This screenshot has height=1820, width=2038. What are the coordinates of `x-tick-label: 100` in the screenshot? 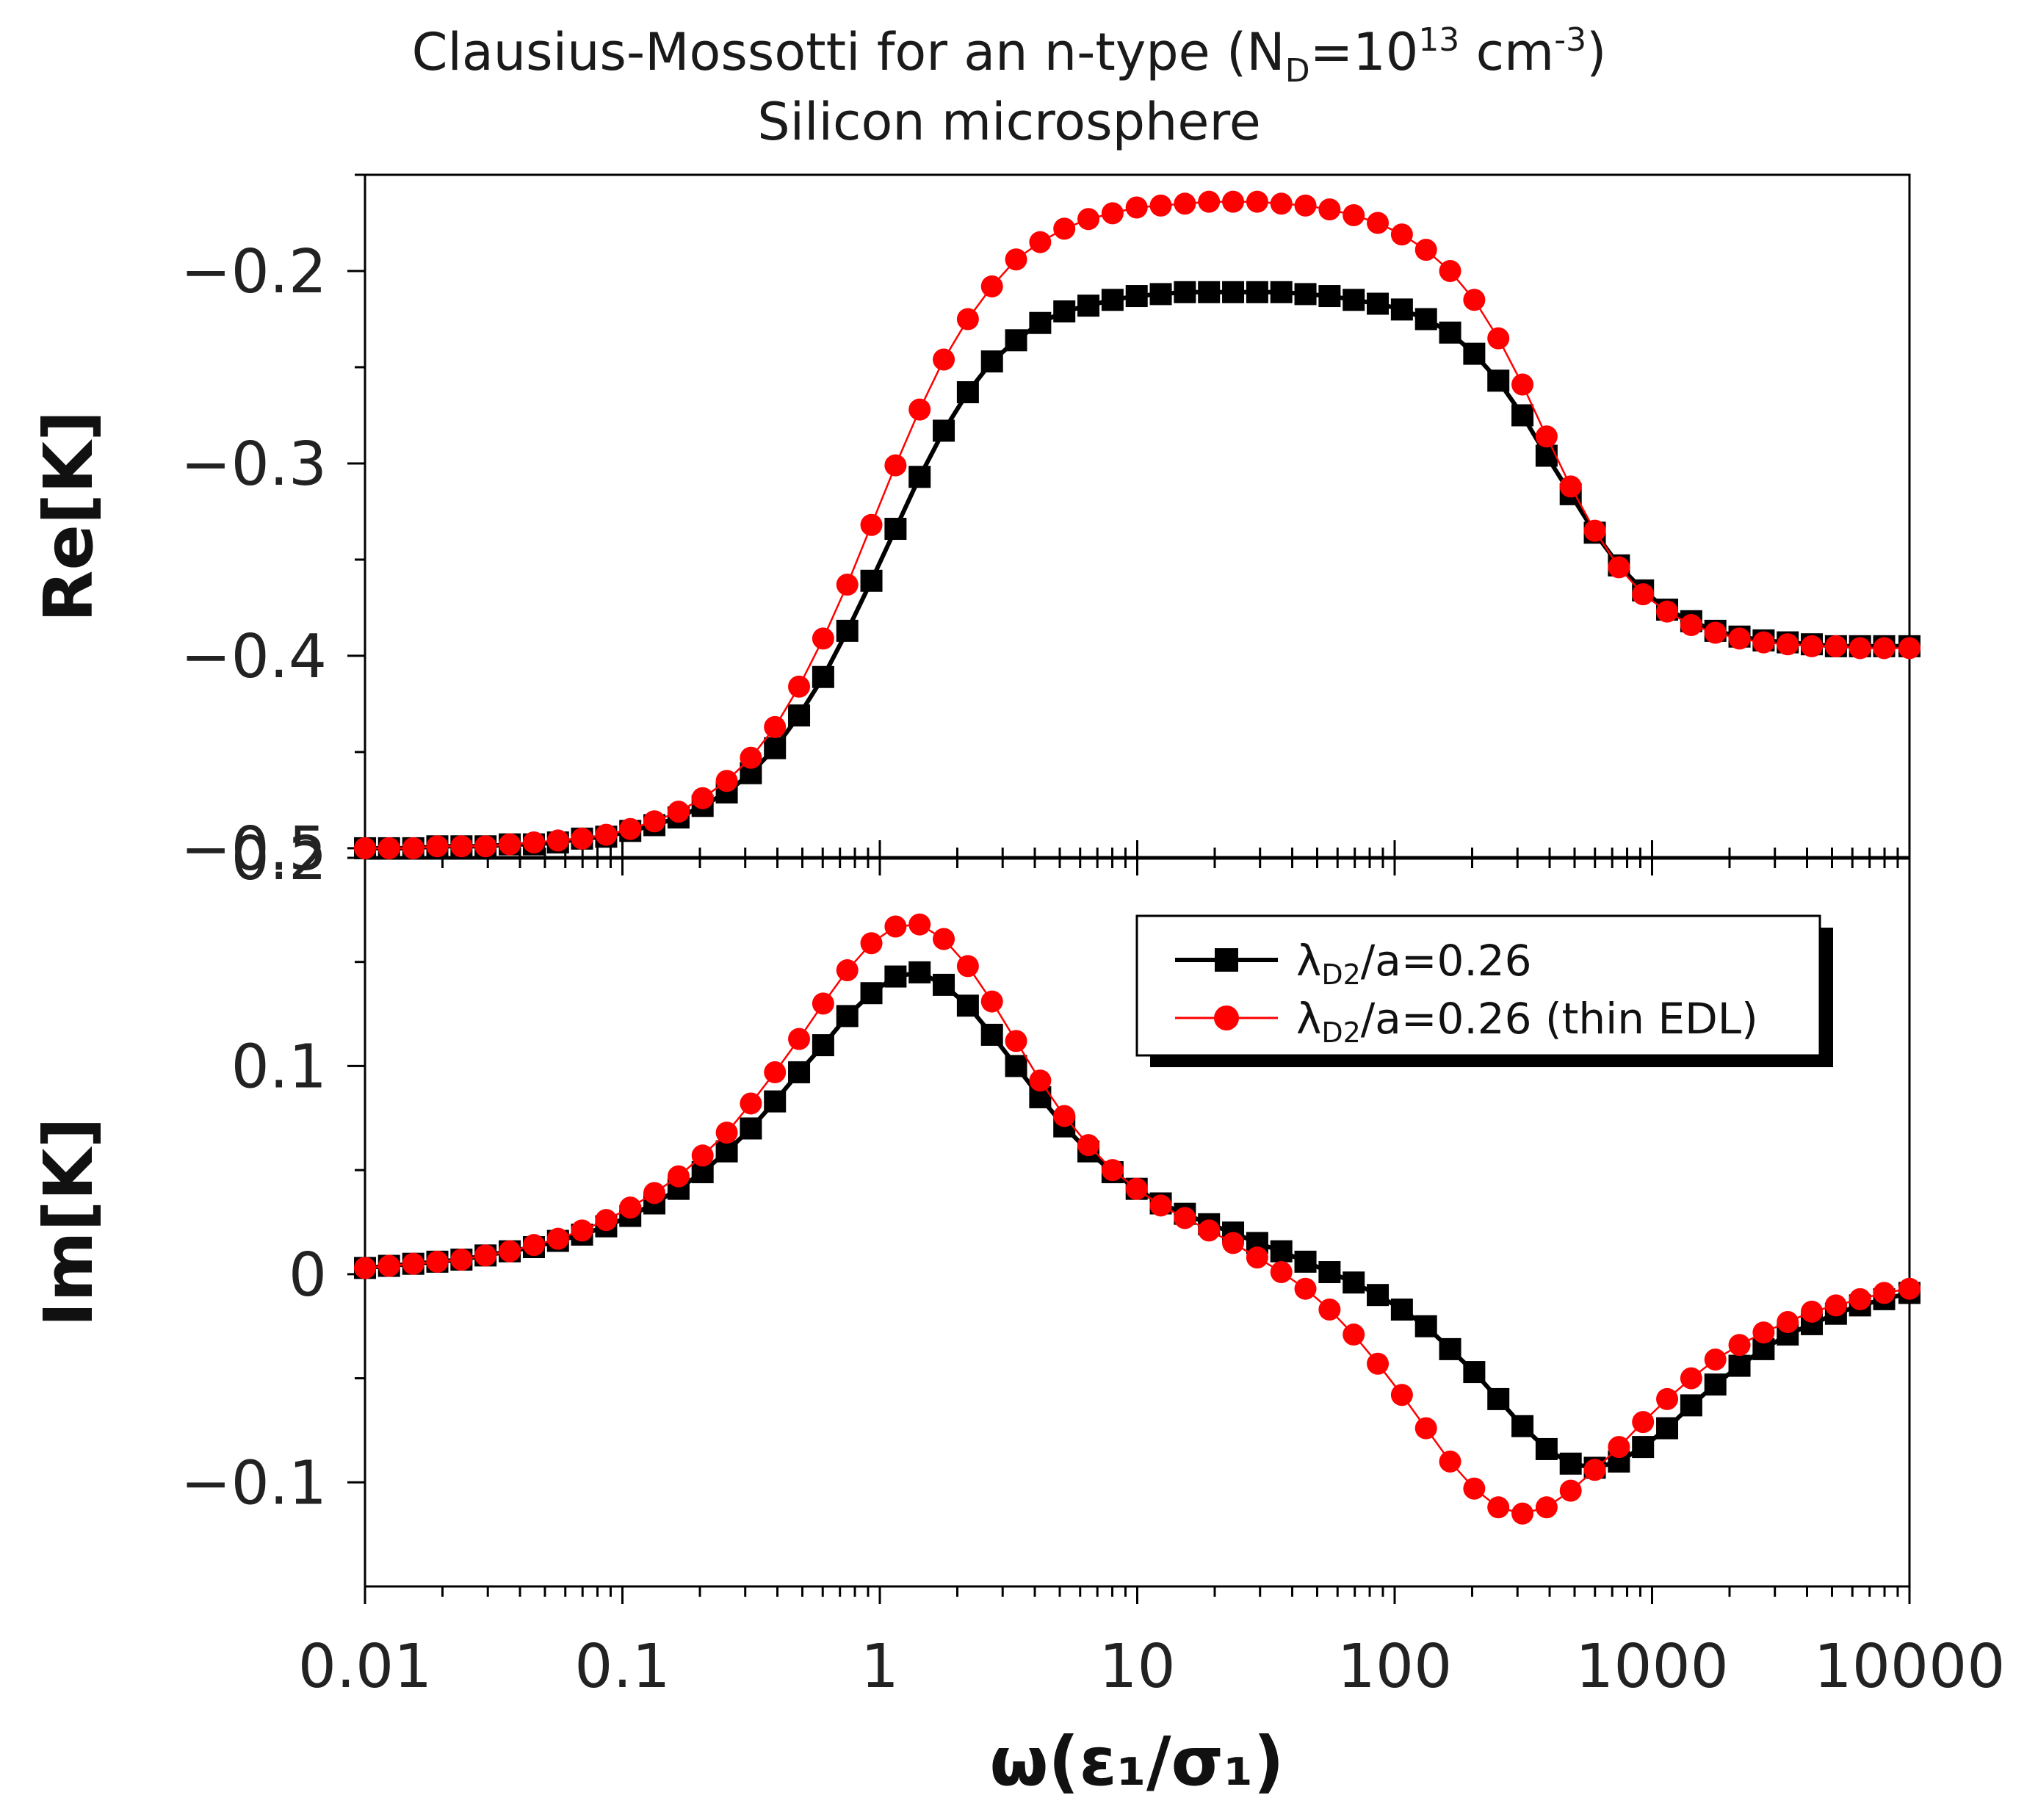 It's located at (1395, 1667).